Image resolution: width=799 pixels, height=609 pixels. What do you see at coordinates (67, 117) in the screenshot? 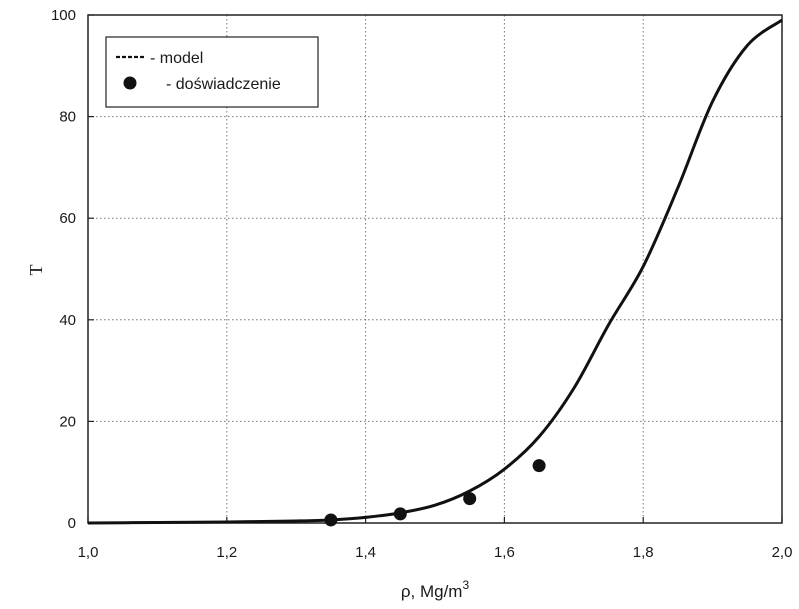
I see `y-tick-label: 80` at bounding box center [67, 117].